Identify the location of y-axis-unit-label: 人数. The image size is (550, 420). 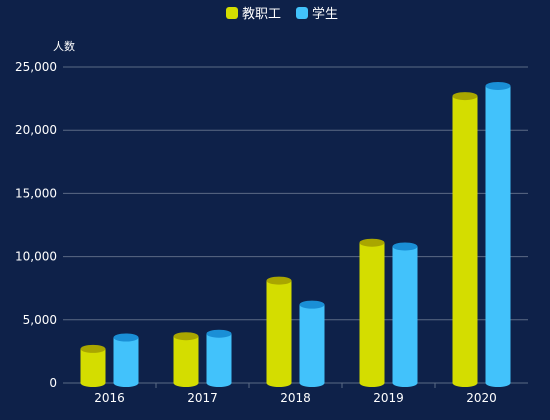
(64, 46).